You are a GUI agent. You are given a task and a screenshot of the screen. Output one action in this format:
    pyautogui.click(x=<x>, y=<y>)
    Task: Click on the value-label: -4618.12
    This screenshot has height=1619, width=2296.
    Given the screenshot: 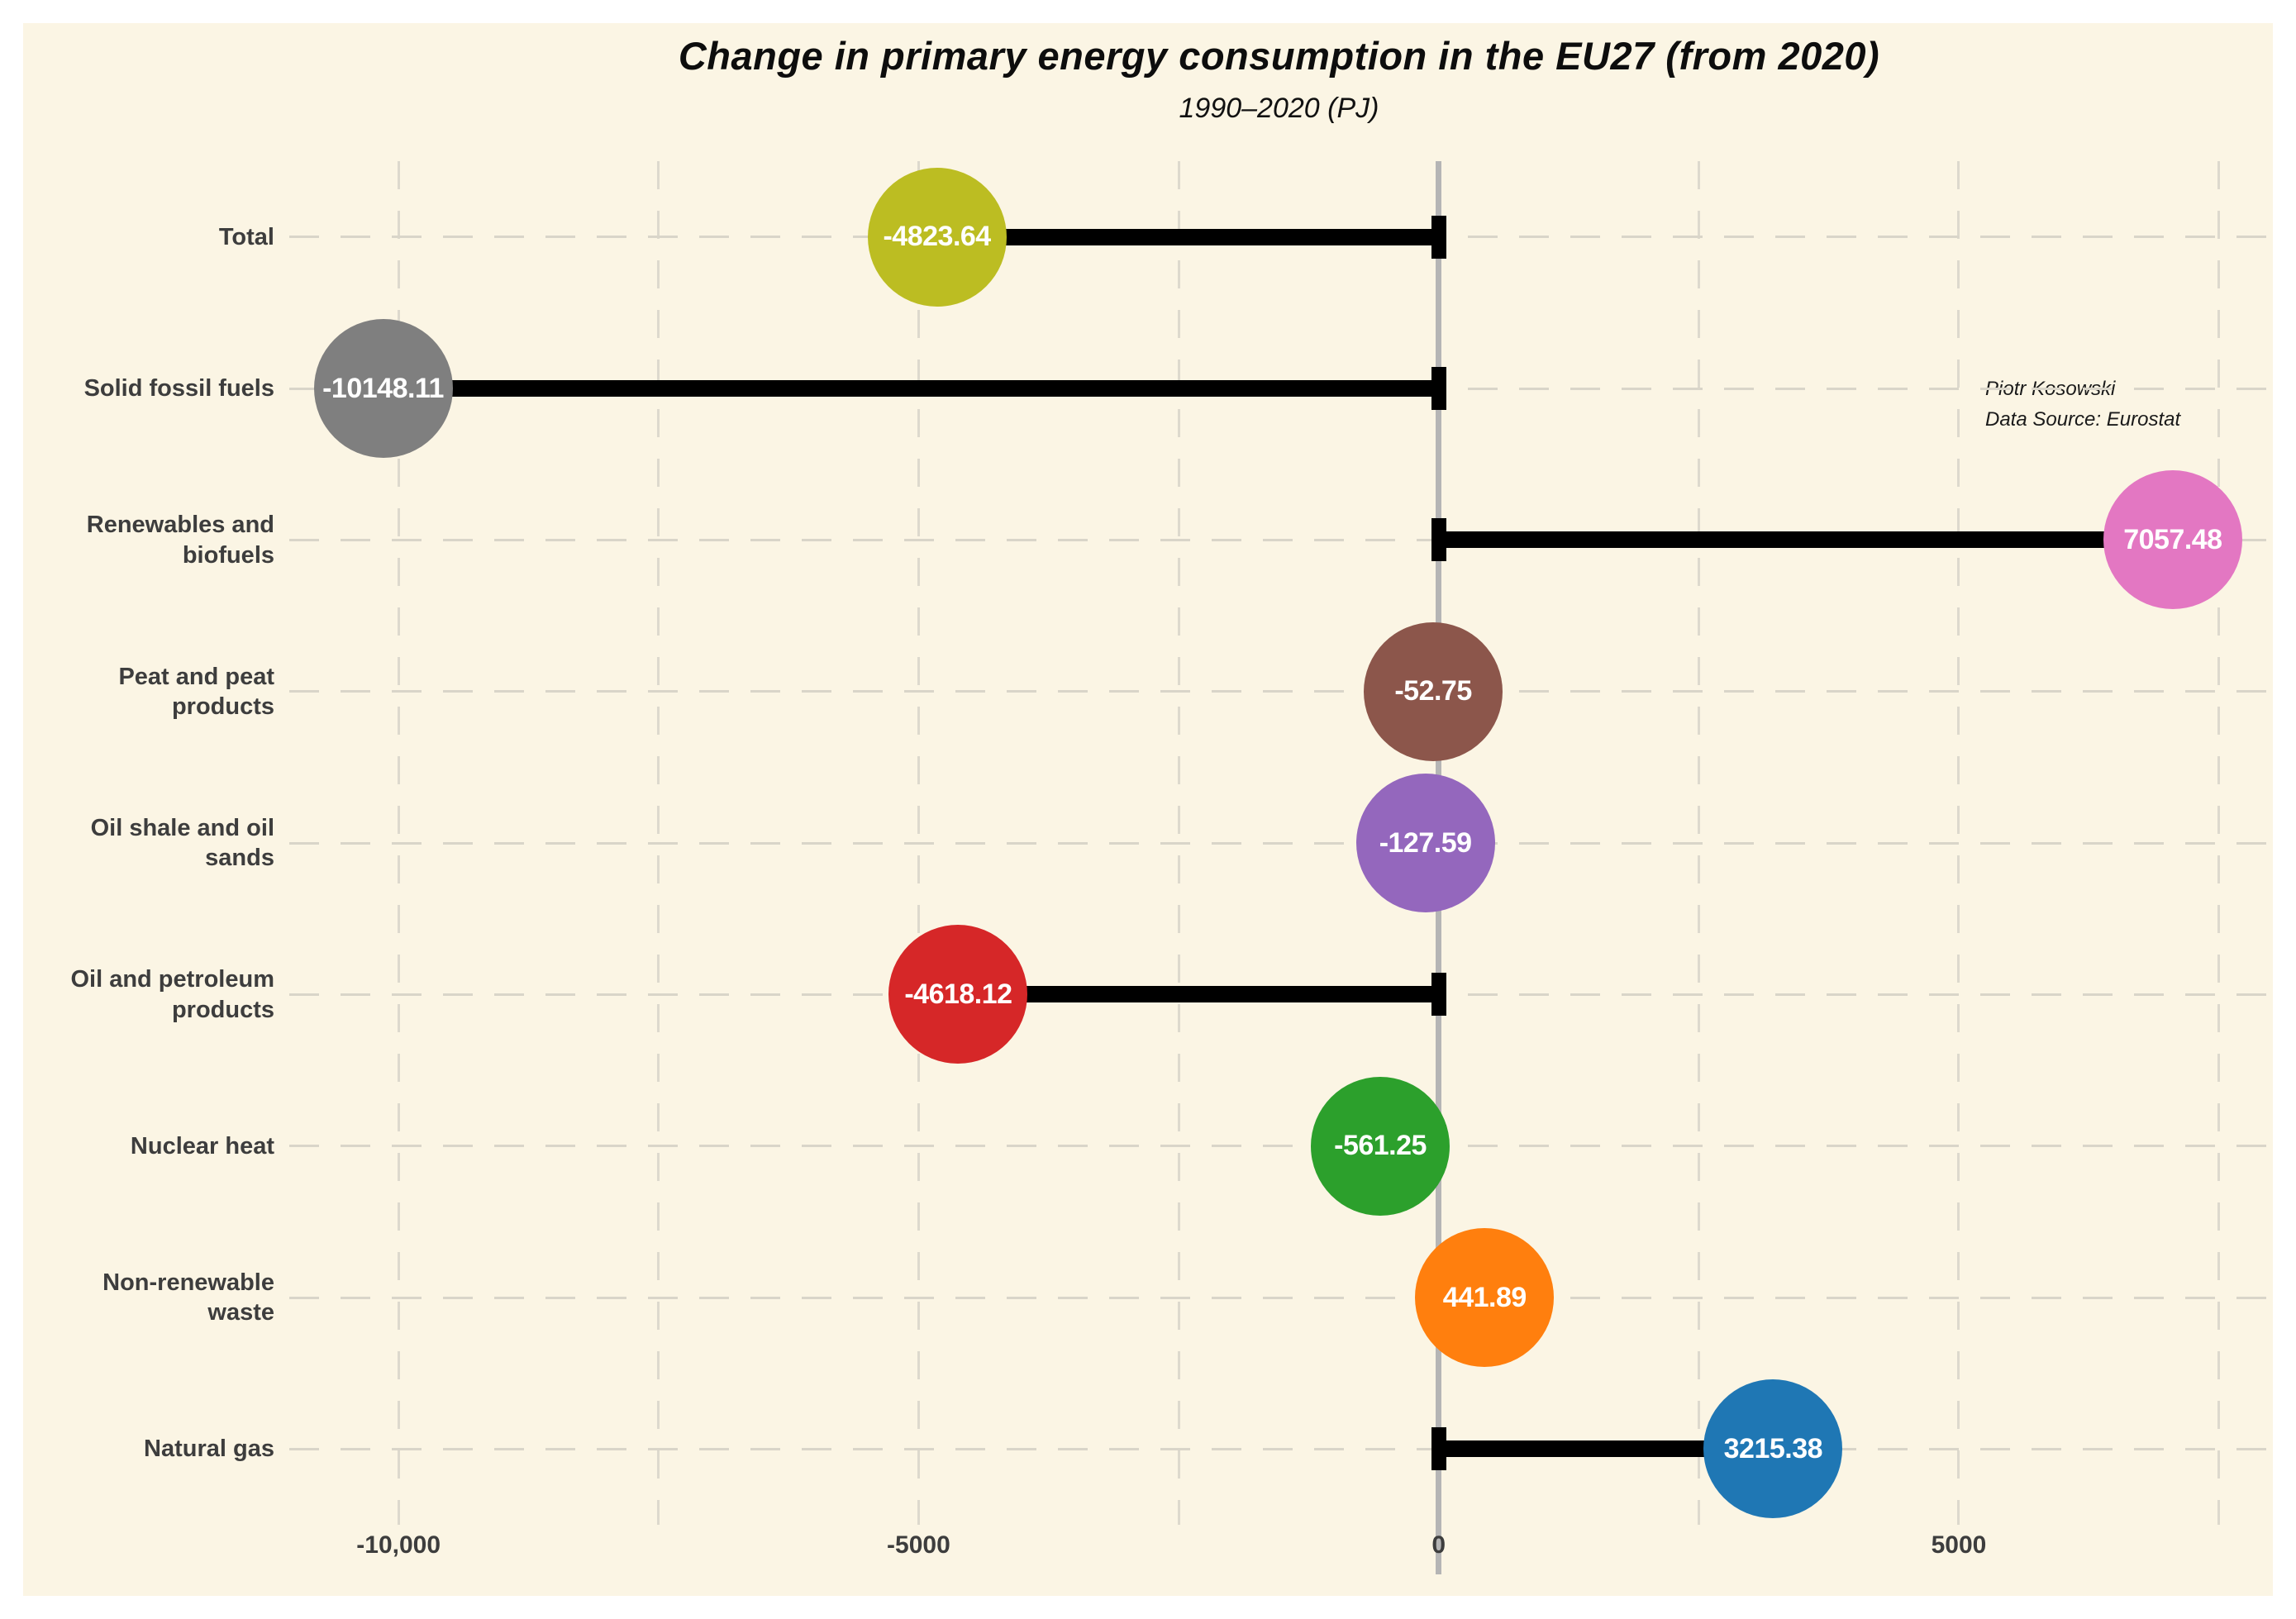 What is the action you would take?
    pyautogui.click(x=958, y=994)
    